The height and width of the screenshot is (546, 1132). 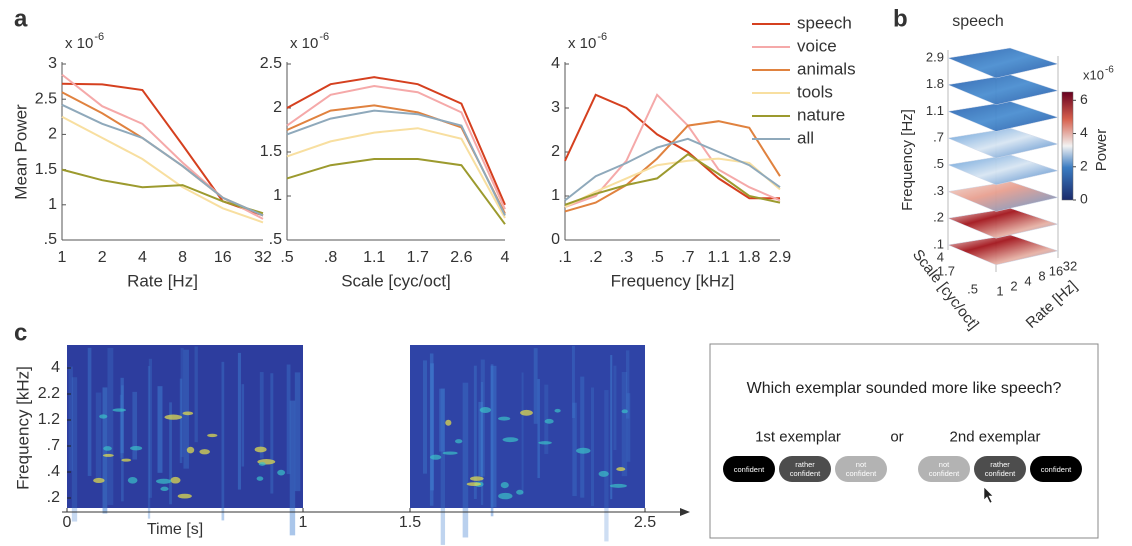 What do you see at coordinates (49, 393) in the screenshot?
I see `y-tick-label: 2.2` at bounding box center [49, 393].